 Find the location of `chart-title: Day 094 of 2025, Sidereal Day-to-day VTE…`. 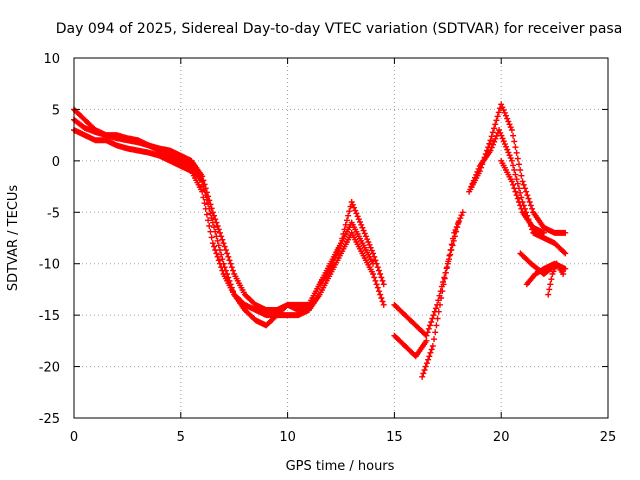

chart-title: Day 094 of 2025, Sidereal Day-to-day VTE… is located at coordinates (339, 29).